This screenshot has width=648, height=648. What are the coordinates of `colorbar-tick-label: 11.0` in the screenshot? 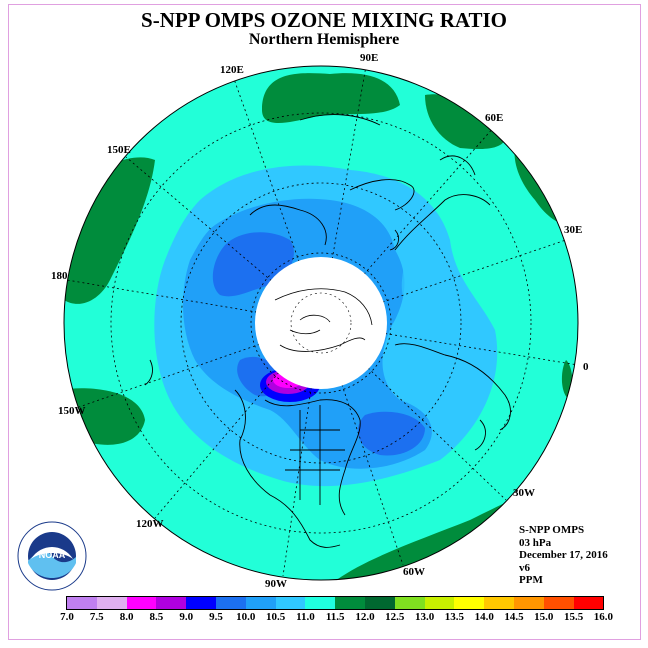 It's located at (305, 617).